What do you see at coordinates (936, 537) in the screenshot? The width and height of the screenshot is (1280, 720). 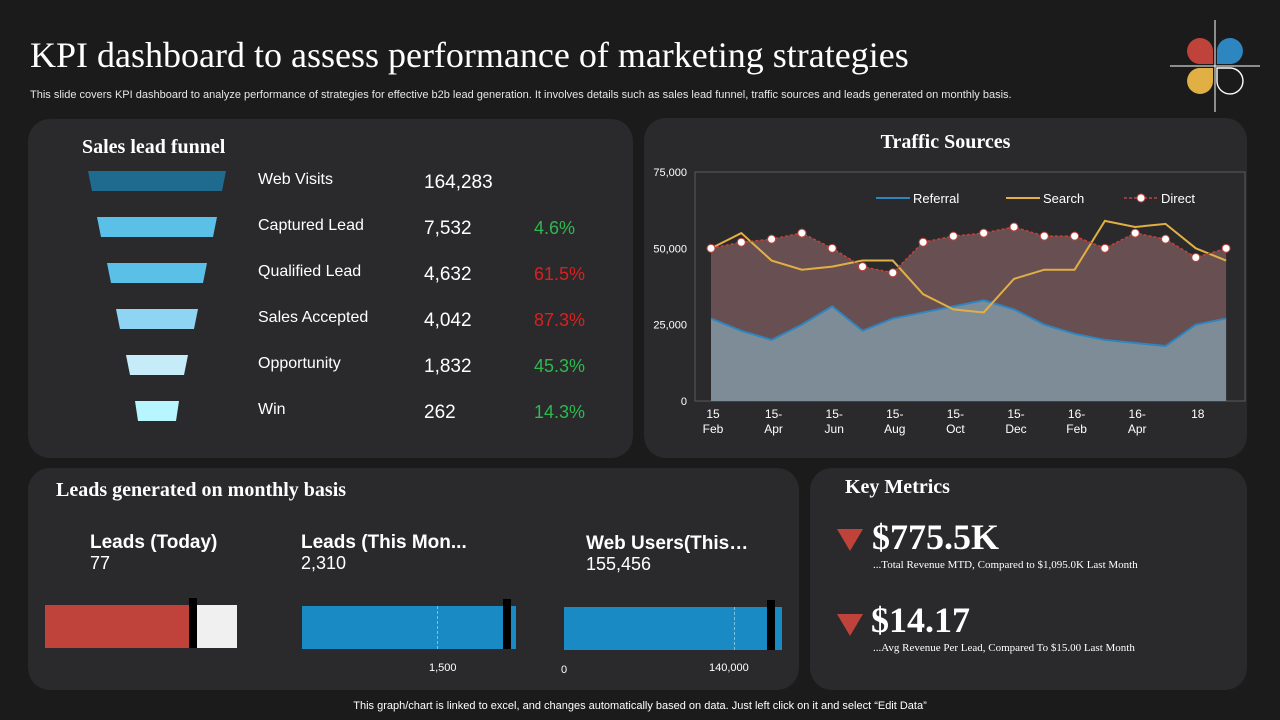 I see `metric-value-revenue: $775.5K` at bounding box center [936, 537].